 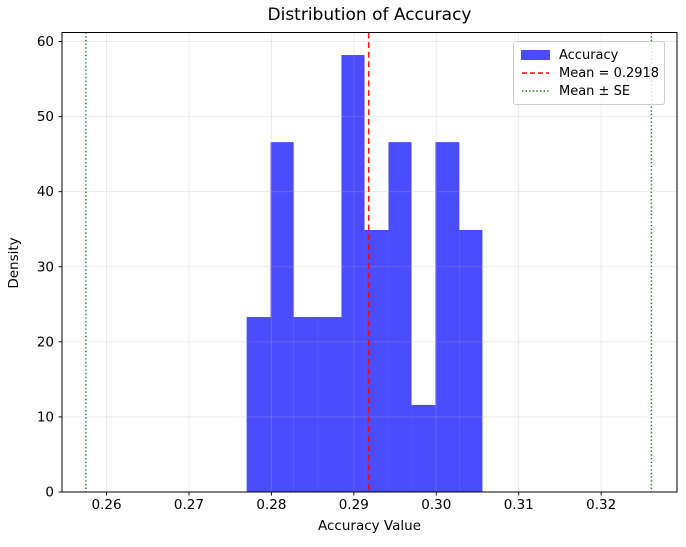 What do you see at coordinates (535, 55) in the screenshot?
I see `legend-patch-icon` at bounding box center [535, 55].